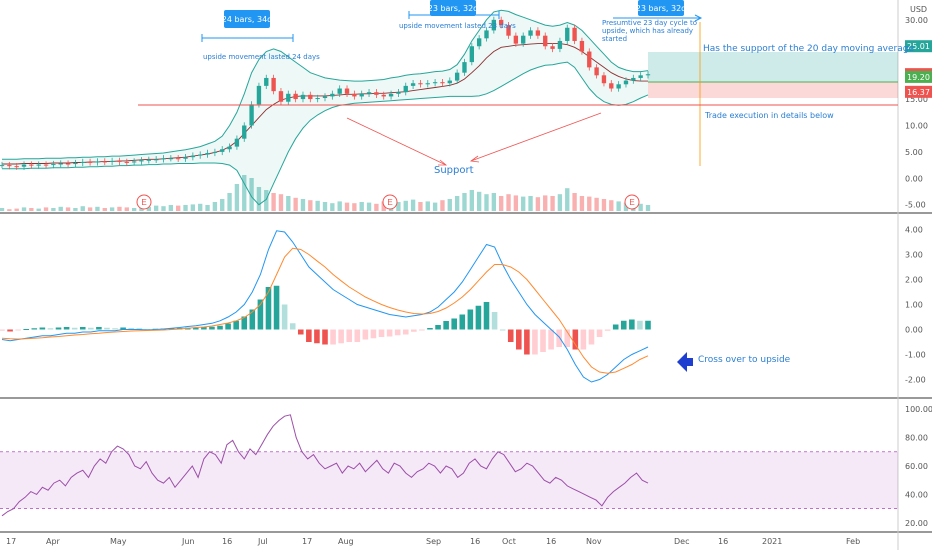 The width and height of the screenshot is (932, 550). I want to click on price-tick-label: 0.00, so click(914, 178).